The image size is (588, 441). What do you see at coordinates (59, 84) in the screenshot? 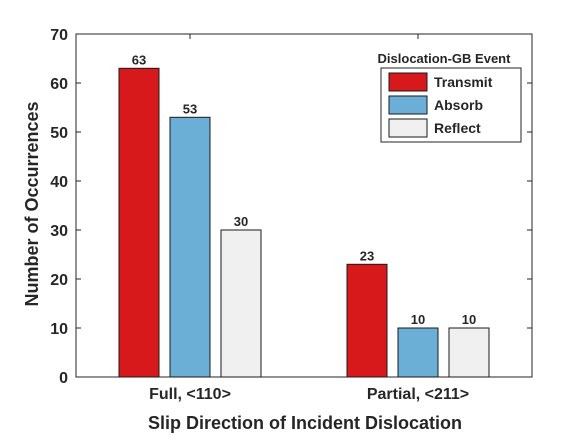
I see `y-tick-label: 60` at bounding box center [59, 84].